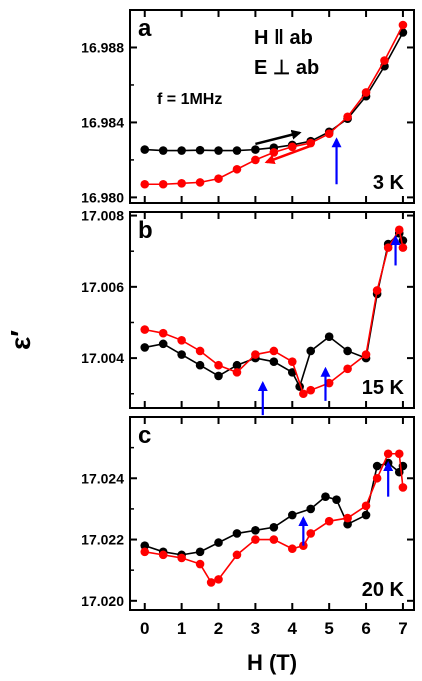  What do you see at coordinates (102, 478) in the screenshot?
I see `y-tick-label: 17.024` at bounding box center [102, 478].